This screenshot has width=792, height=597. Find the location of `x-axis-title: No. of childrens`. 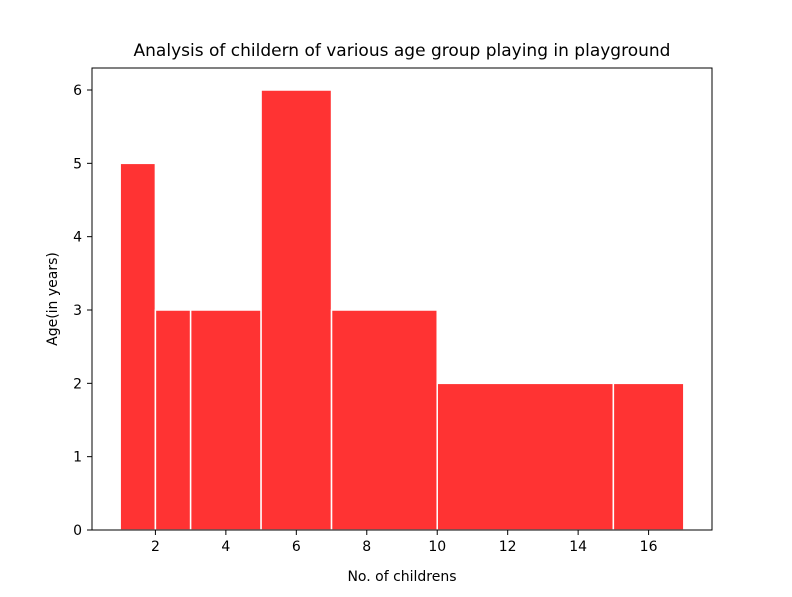

x-axis-title: No. of childrens is located at coordinates (401, 577).